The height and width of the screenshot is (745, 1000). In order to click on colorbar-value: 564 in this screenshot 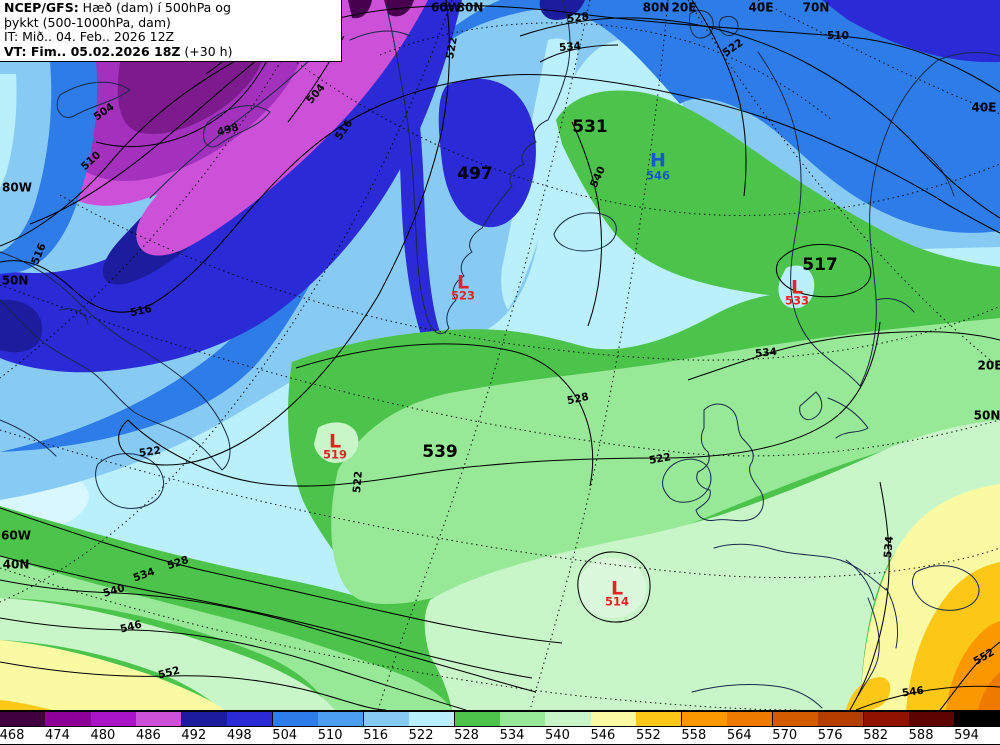, I will do `click(739, 735)`.